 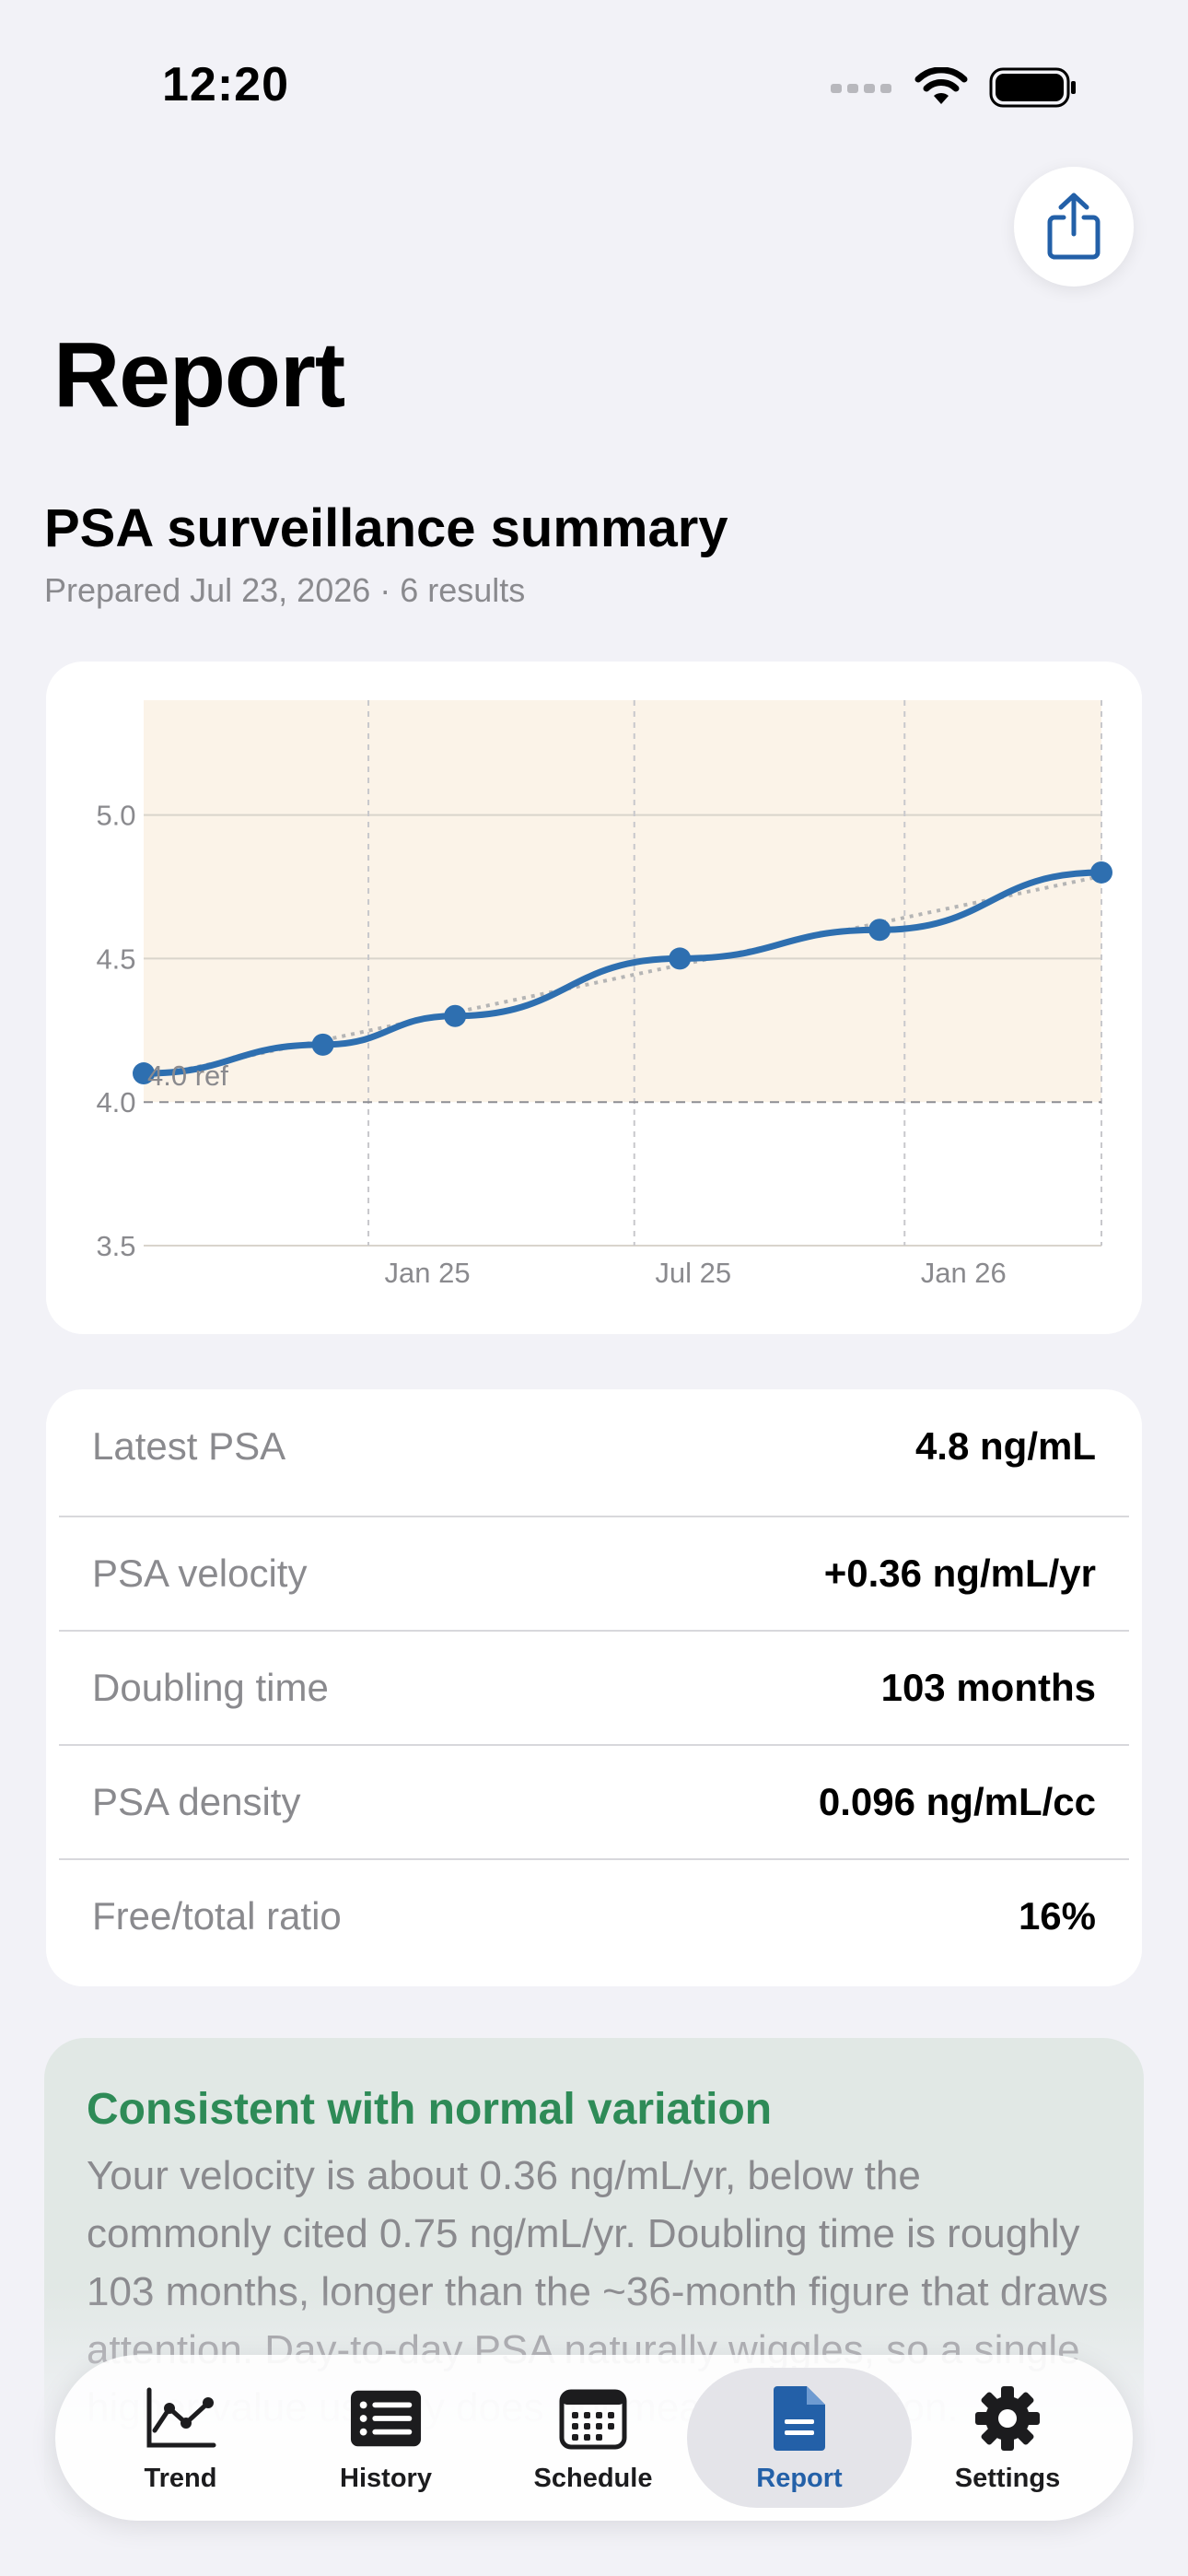 What do you see at coordinates (861, 88) in the screenshot?
I see `cellular-signal-icon` at bounding box center [861, 88].